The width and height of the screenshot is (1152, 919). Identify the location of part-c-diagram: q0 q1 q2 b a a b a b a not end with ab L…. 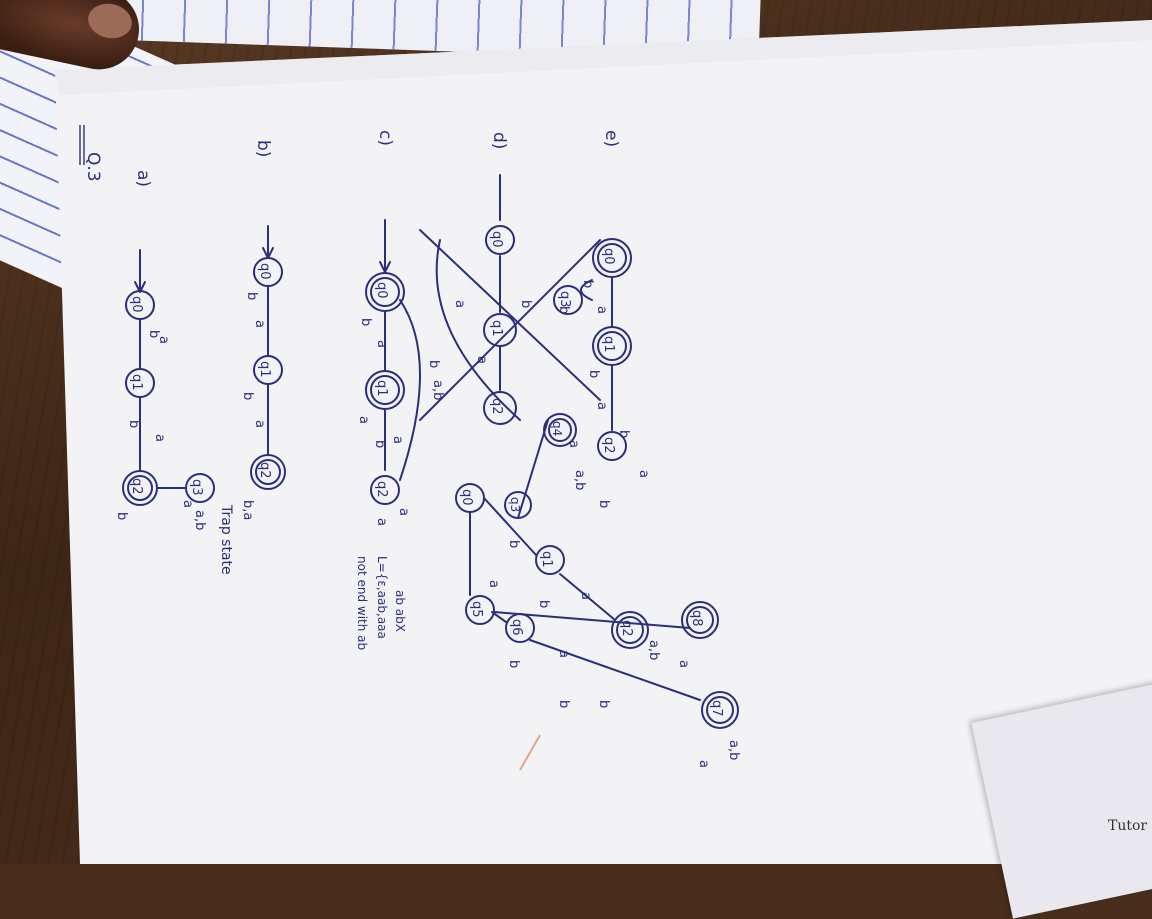
(398, 434).